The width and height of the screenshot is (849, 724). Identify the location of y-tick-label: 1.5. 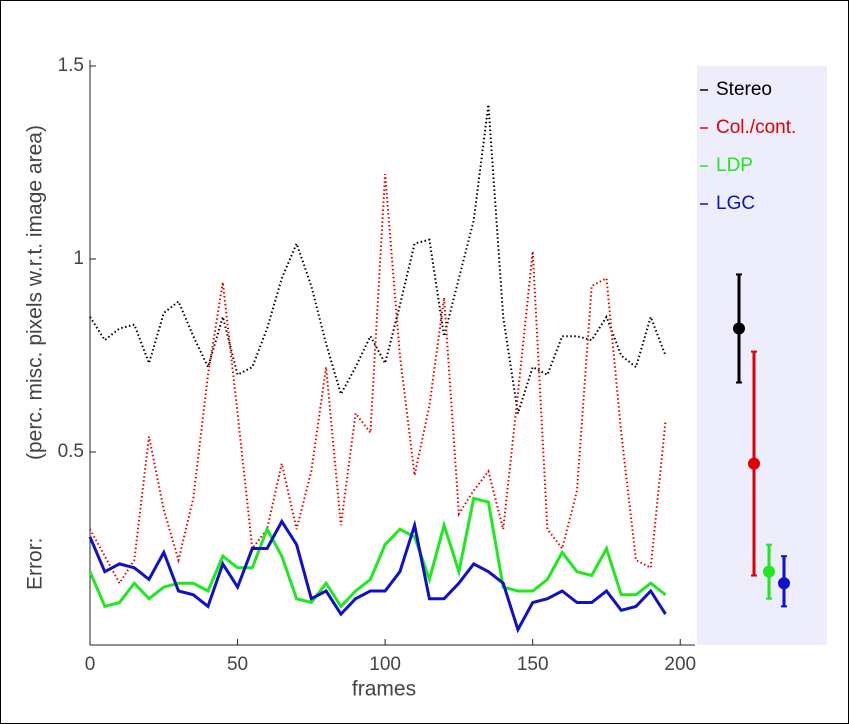
(71, 65).